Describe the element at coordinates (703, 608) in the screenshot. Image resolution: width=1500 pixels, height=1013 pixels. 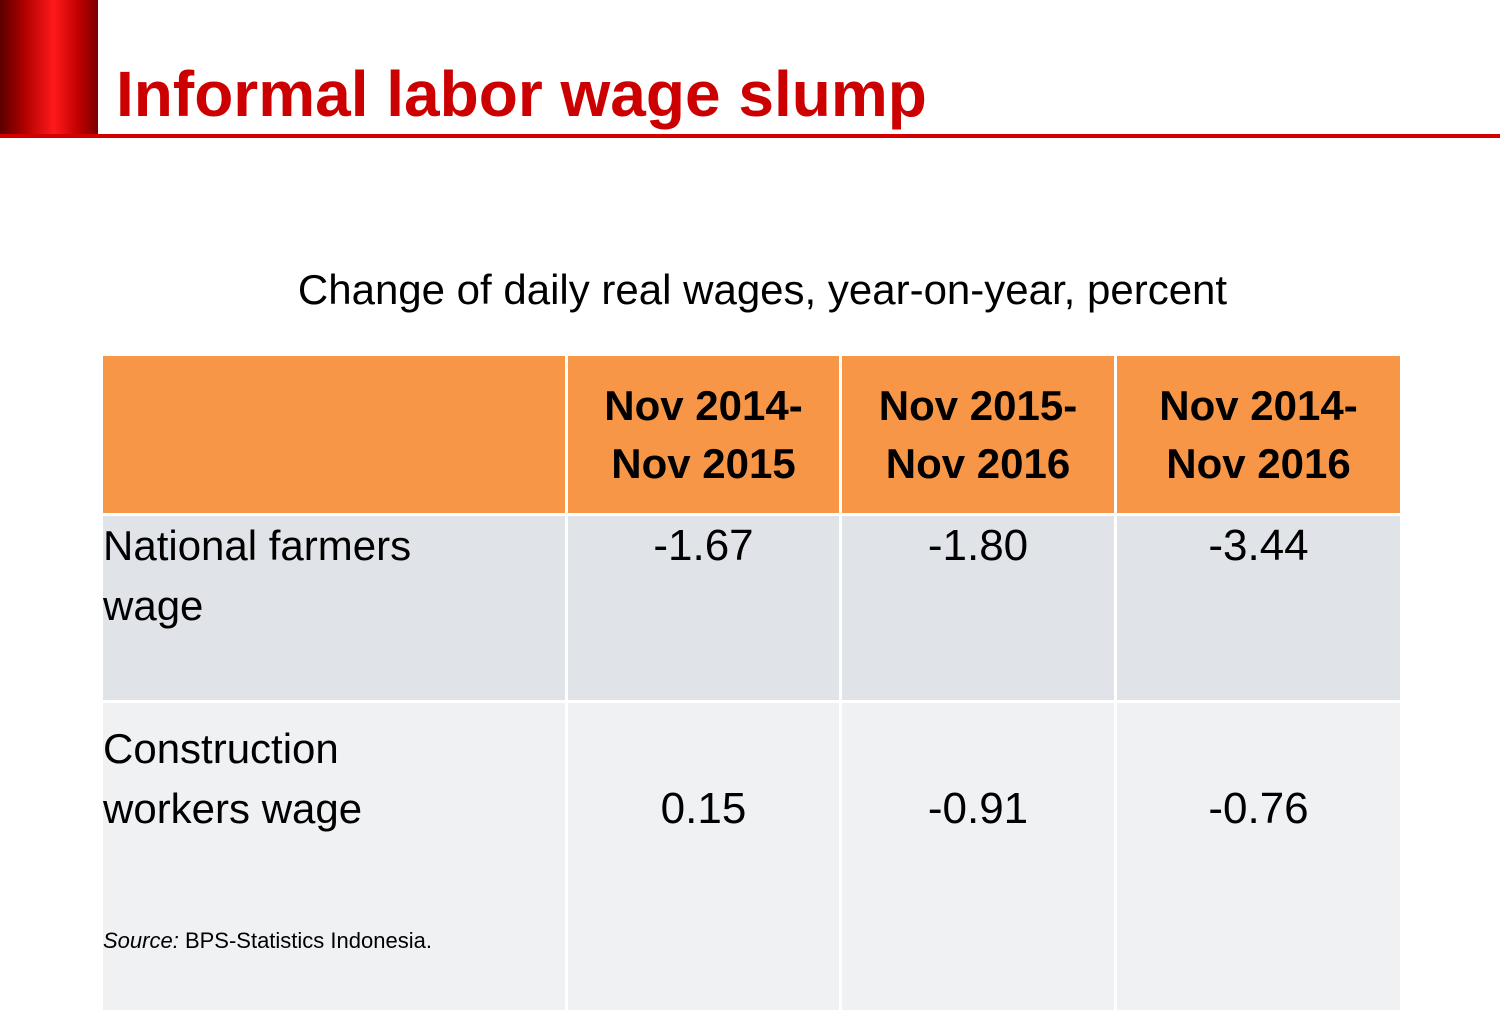
I see `value-cell: -1.67` at that location.